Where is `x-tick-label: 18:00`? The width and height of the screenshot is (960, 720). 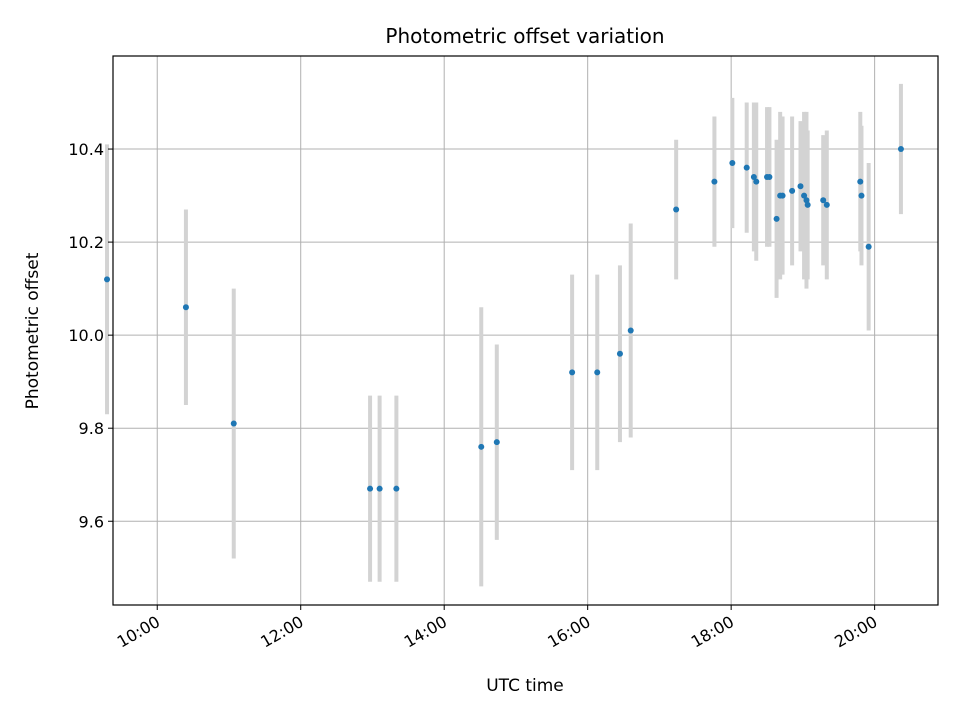 x-tick-label: 18:00 is located at coordinates (712, 632).